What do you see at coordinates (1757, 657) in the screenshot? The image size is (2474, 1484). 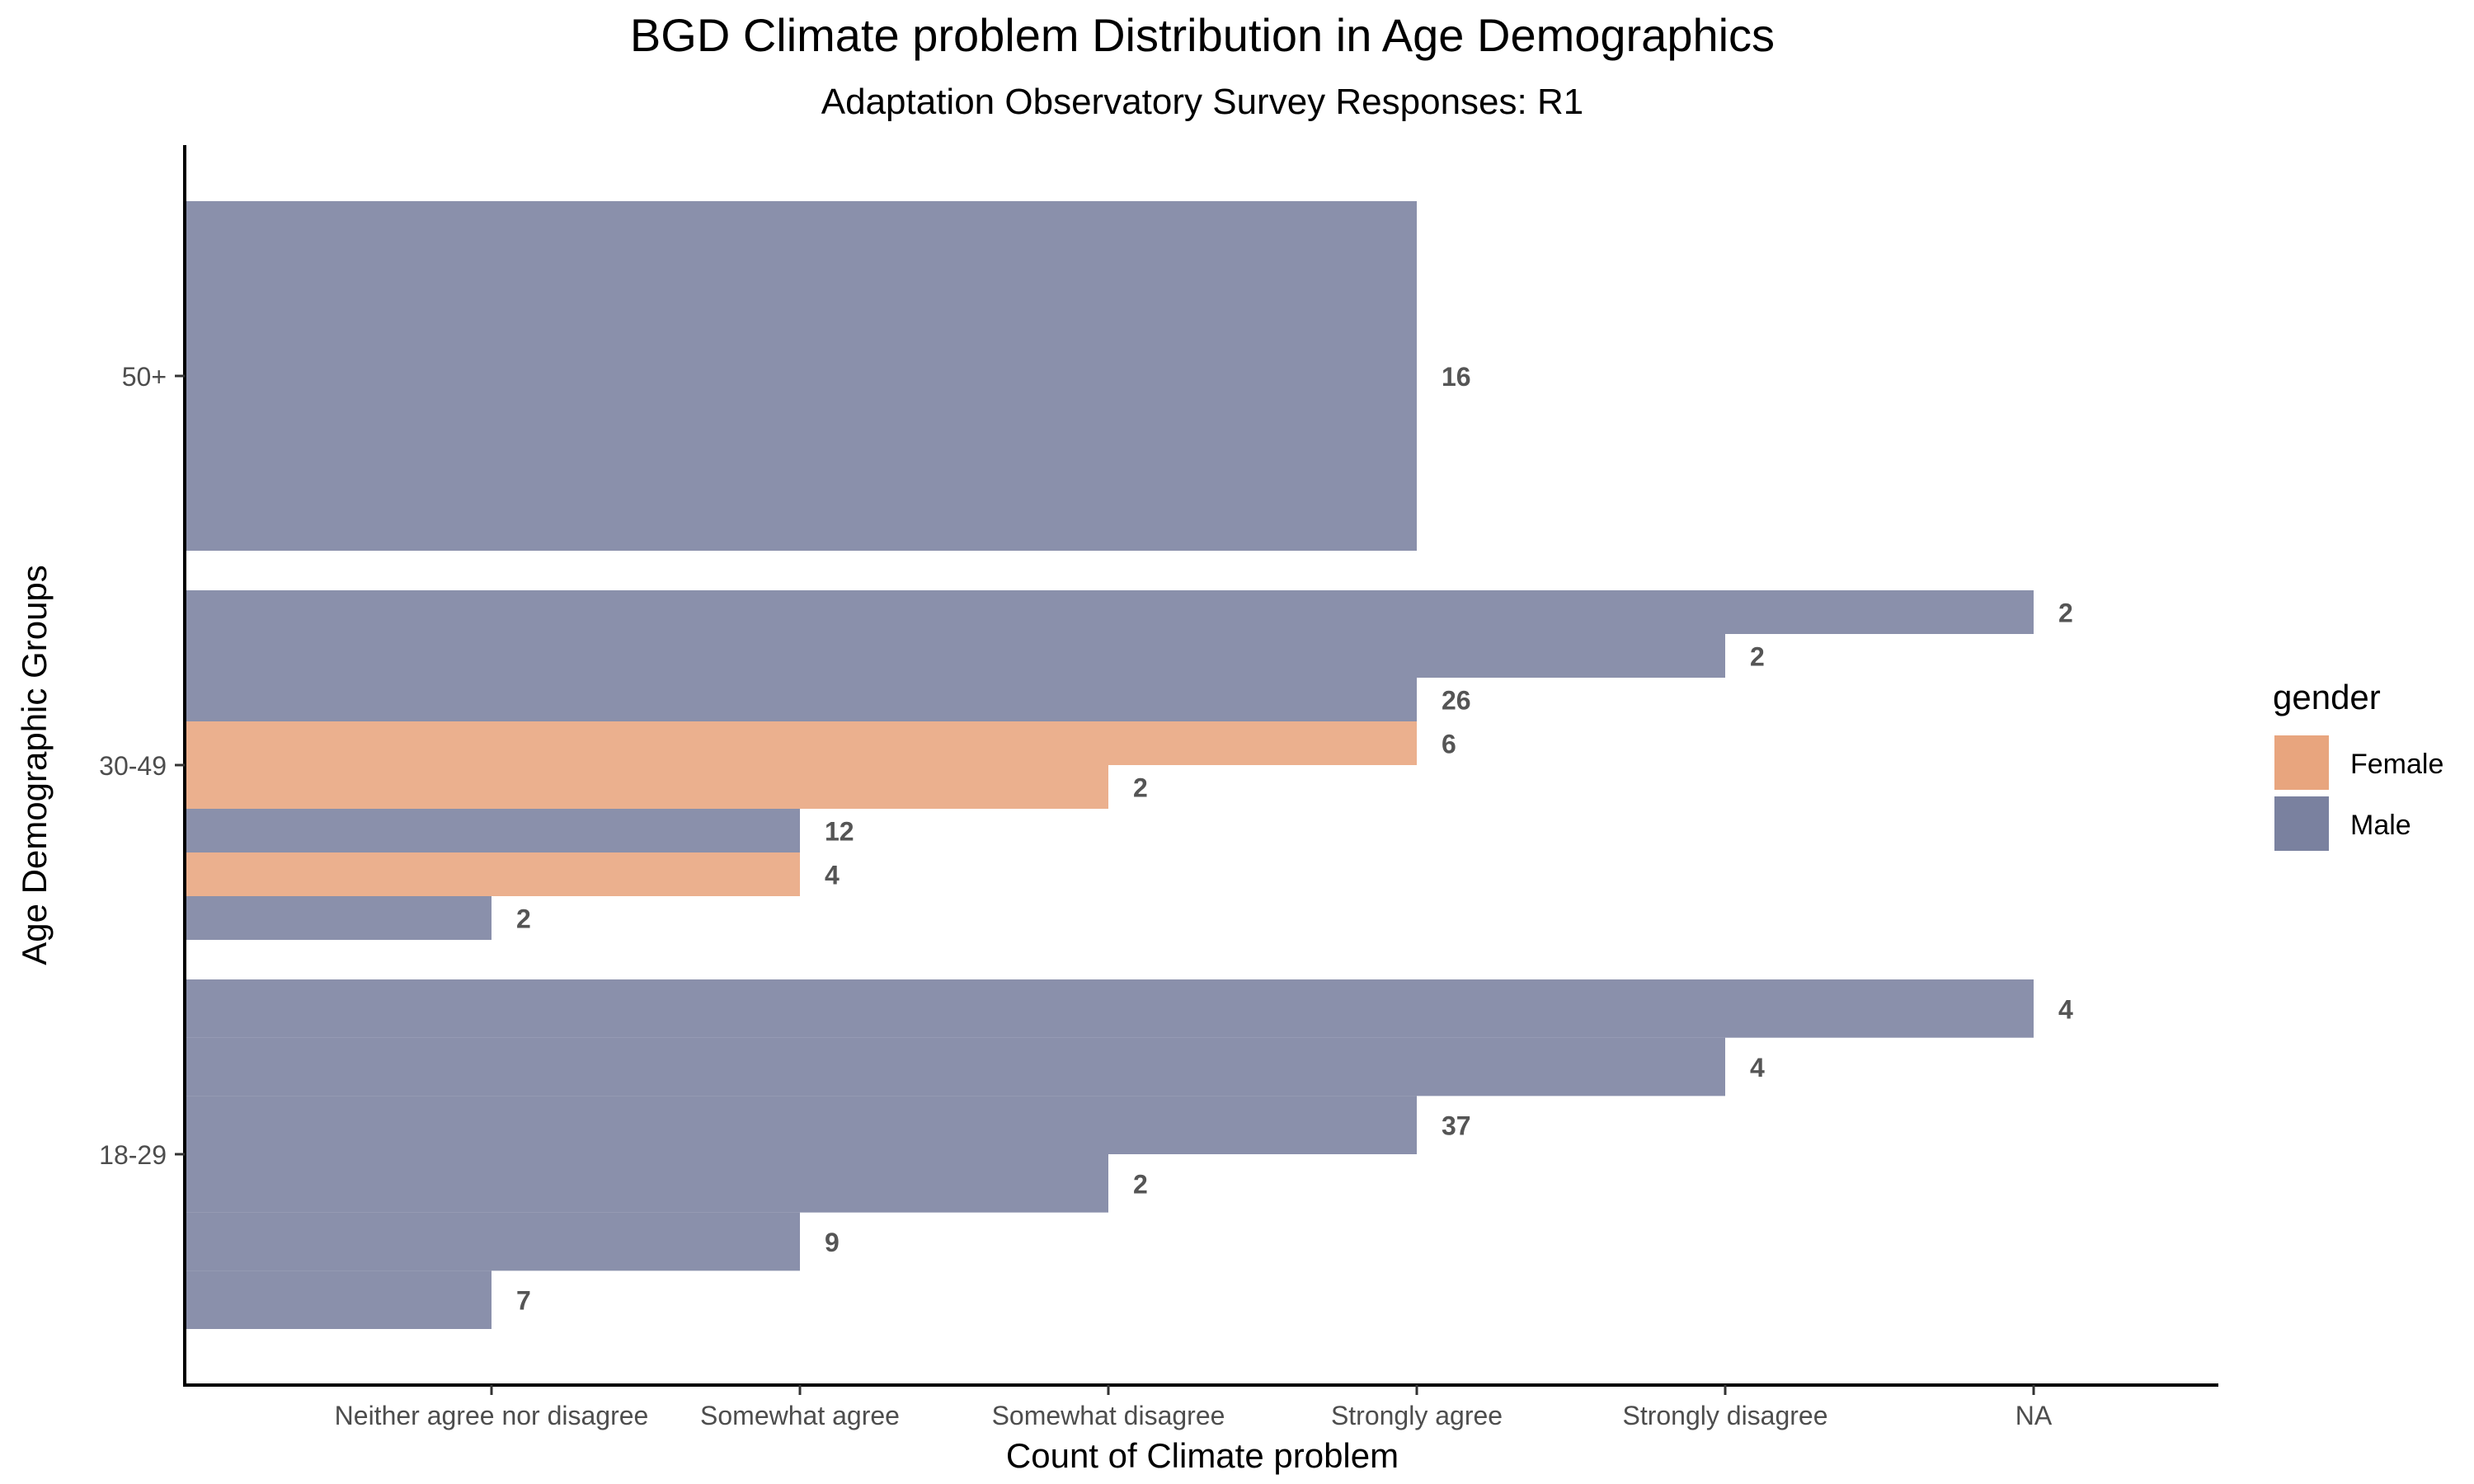 I see `value-label-30-49-6: 2` at bounding box center [1757, 657].